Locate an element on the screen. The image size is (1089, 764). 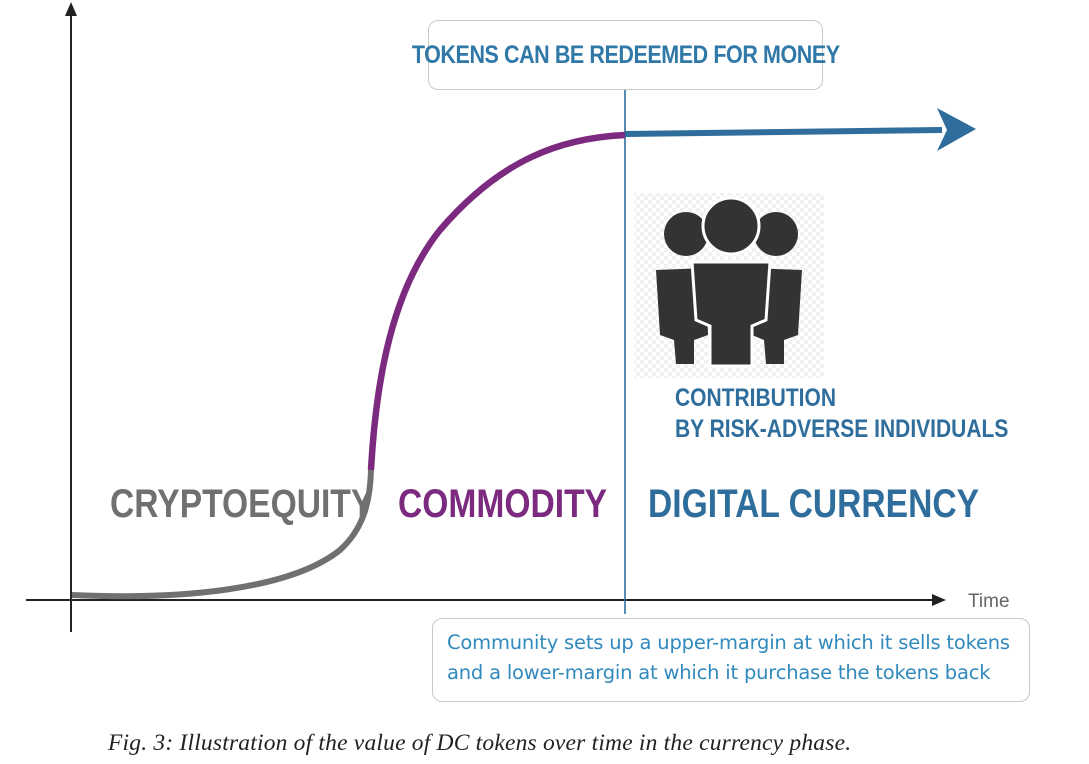
phase-label-digital-currency: DIGITAL CURRENCY is located at coordinates (814, 504).